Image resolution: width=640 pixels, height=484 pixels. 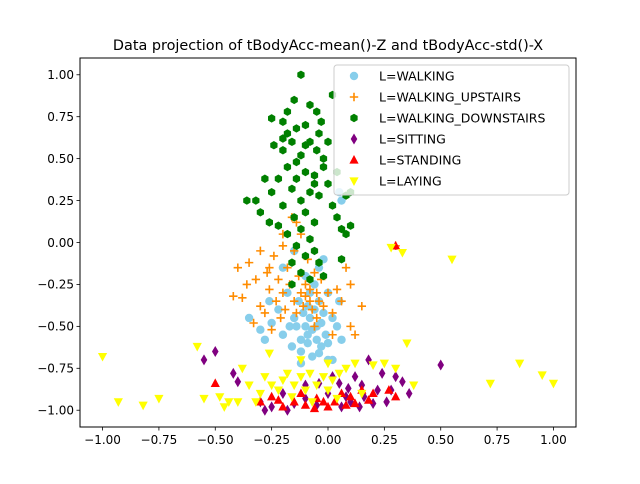 I want to click on x-tick-label: 0.00, so click(x=328, y=440).